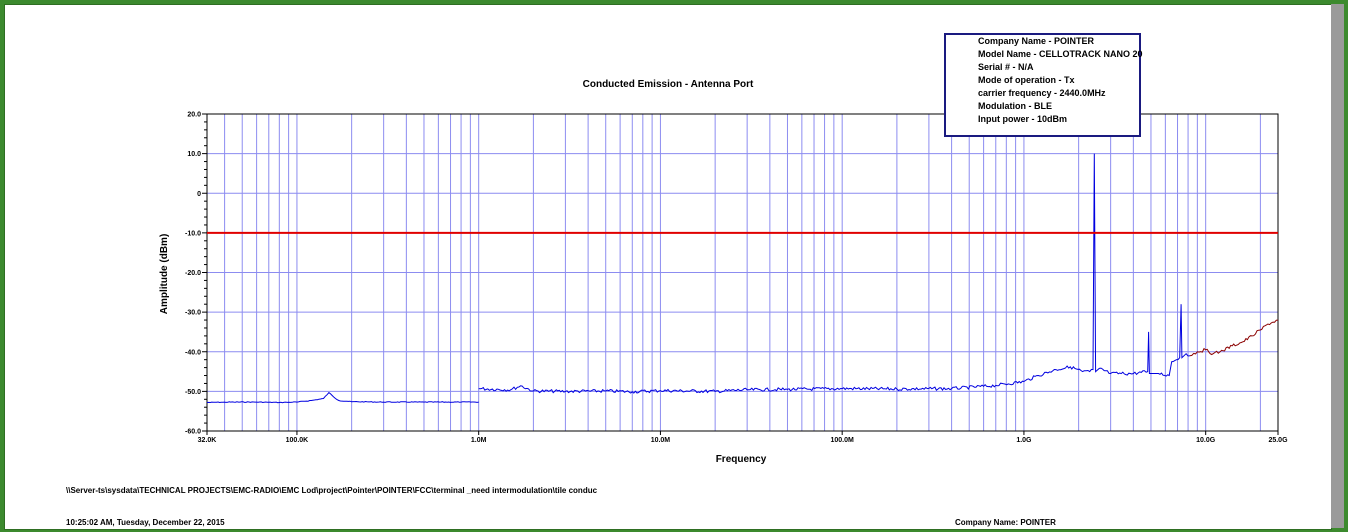 Image resolution: width=1348 pixels, height=532 pixels. What do you see at coordinates (1026, 80) in the screenshot?
I see `info-mode: Mode of operation - Tx` at bounding box center [1026, 80].